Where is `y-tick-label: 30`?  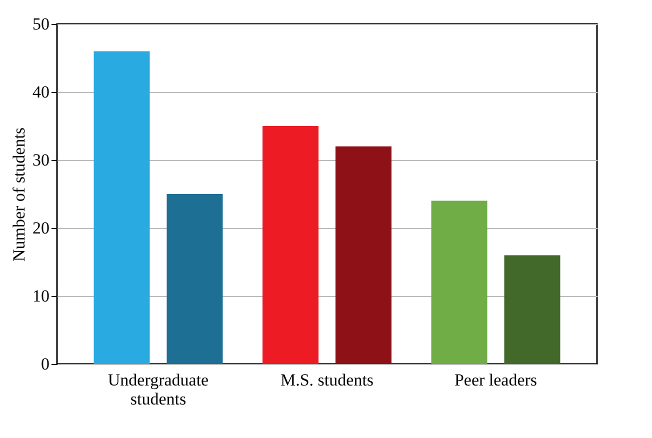
y-tick-label: 30 is located at coordinates (41, 160).